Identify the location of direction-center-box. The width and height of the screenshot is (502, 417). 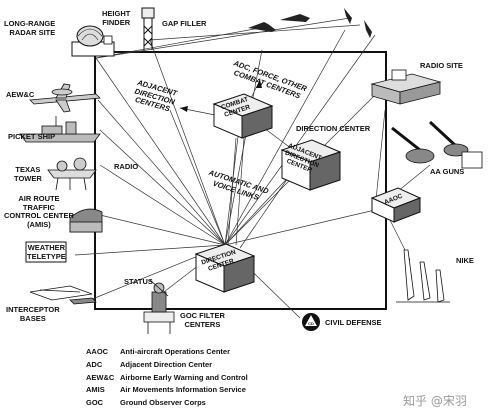
(225, 268).